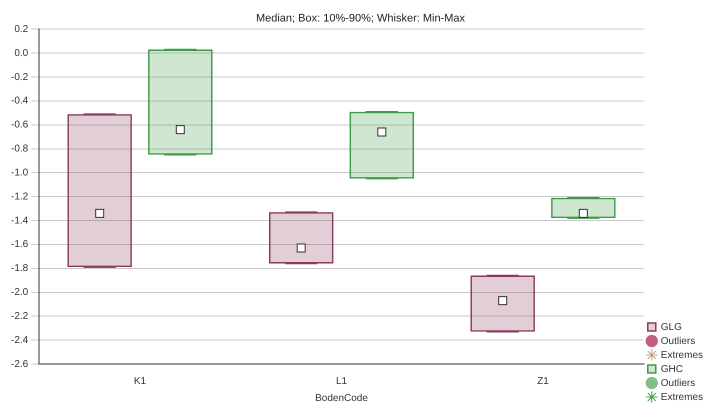 The width and height of the screenshot is (721, 414). What do you see at coordinates (140, 381) in the screenshot?
I see `x-tick-label: K1` at bounding box center [140, 381].